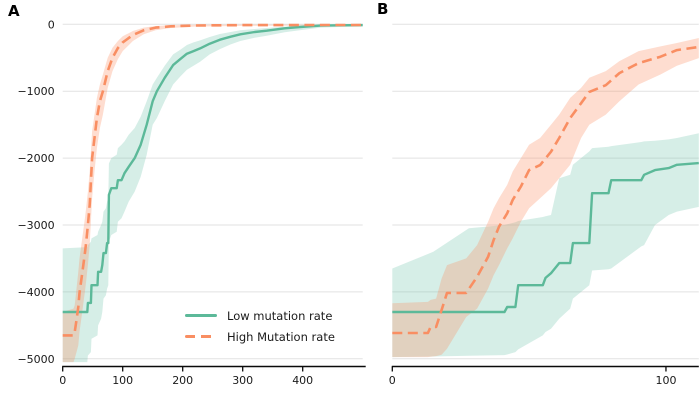 The image size is (700, 400). What do you see at coordinates (35, 225) in the screenshot?
I see `y-tick-label: −3000` at bounding box center [35, 225].